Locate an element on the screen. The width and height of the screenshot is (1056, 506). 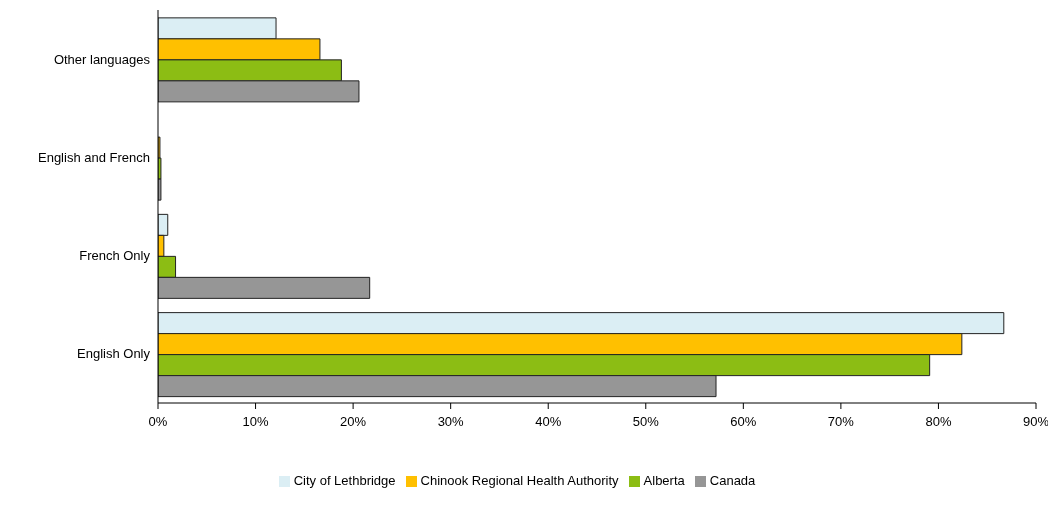
y-tick-label: Other languages is located at coordinates (102, 59).